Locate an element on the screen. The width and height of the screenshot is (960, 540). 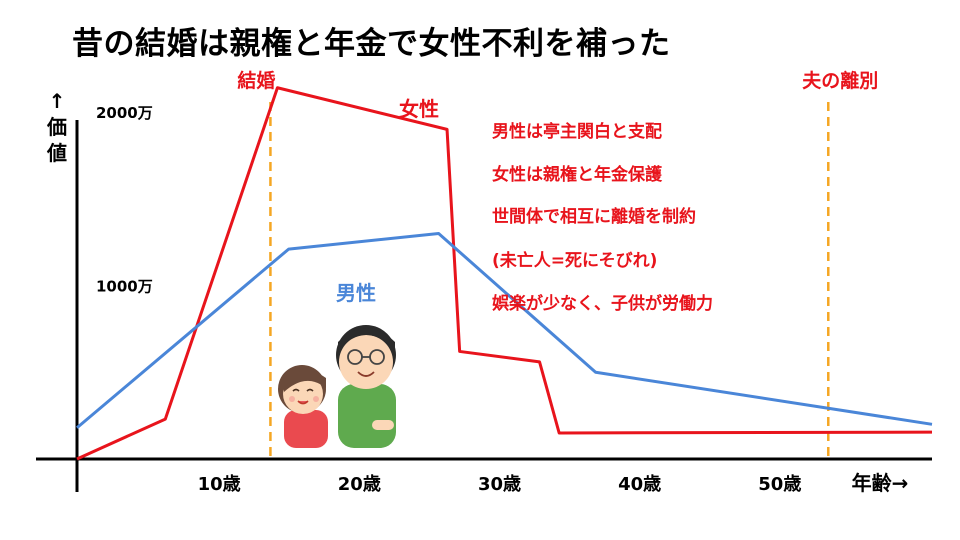
marker-label-1: 夫の離別 is located at coordinates (840, 80).